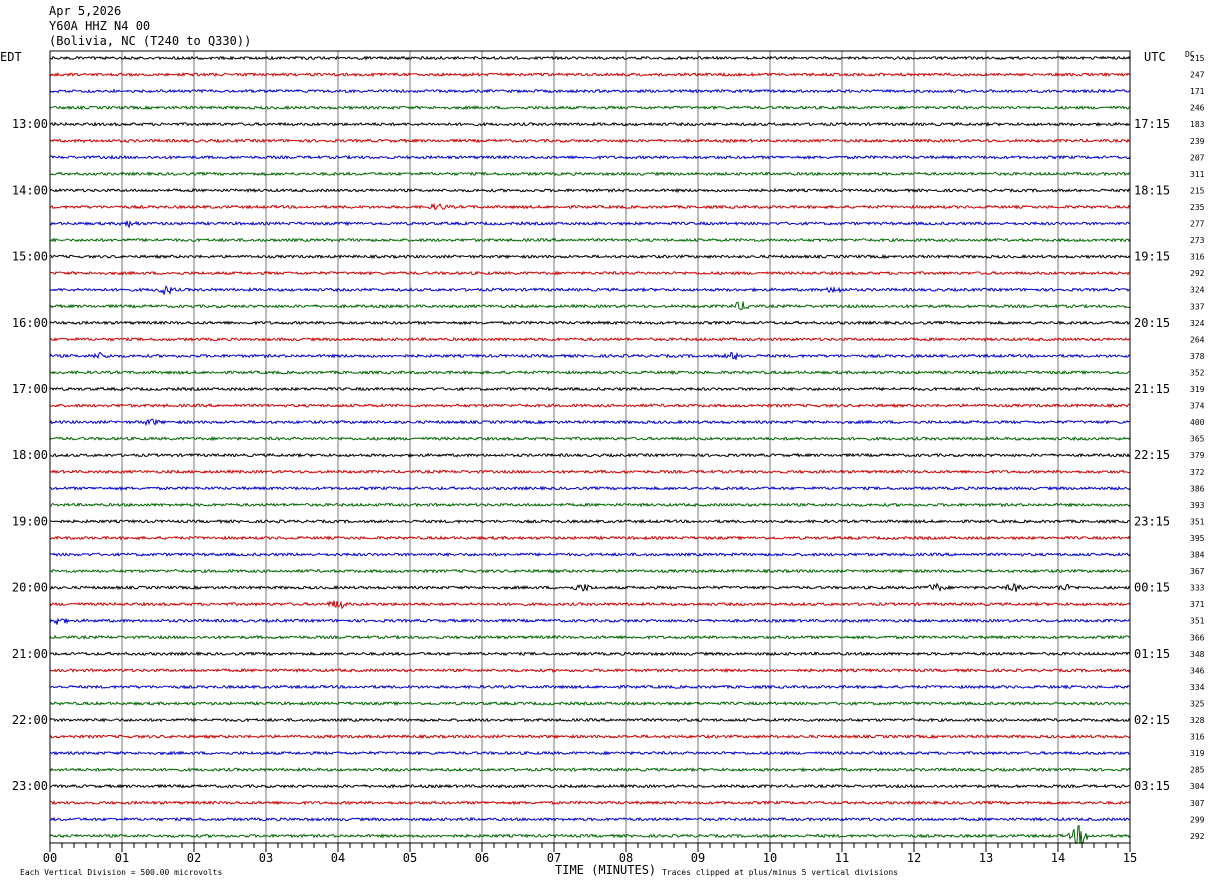 This screenshot has height=886, width=1210. Describe the element at coordinates (1197, 803) in the screenshot. I see `dc-offset-label: 307` at that location.